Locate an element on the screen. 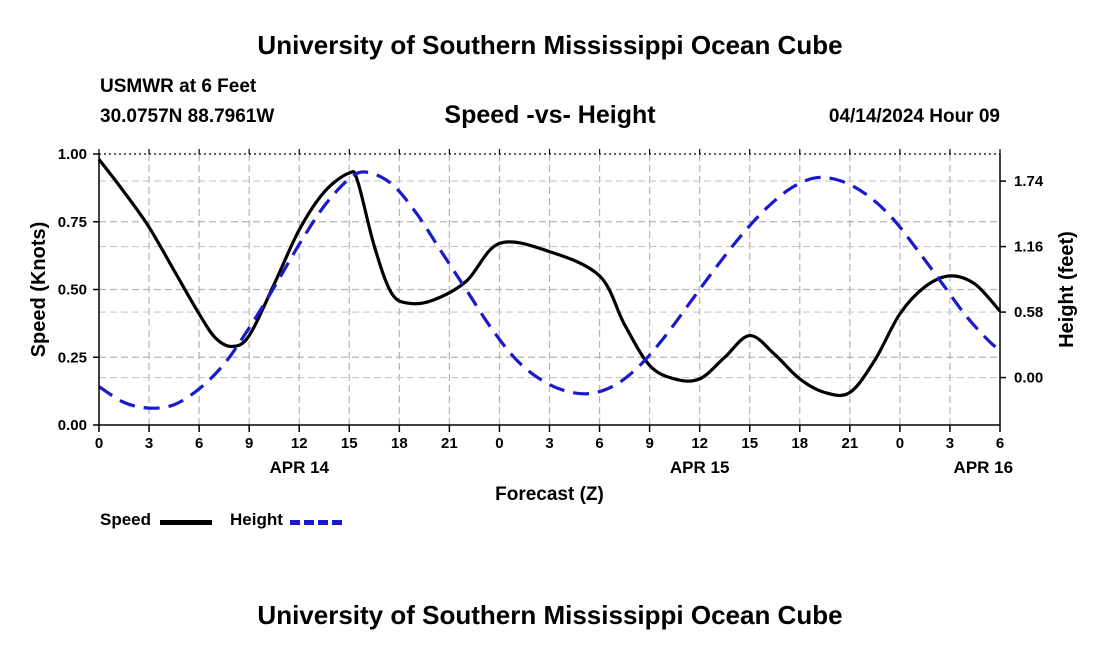  x-axis-title: Forecast (Z) is located at coordinates (549, 494).